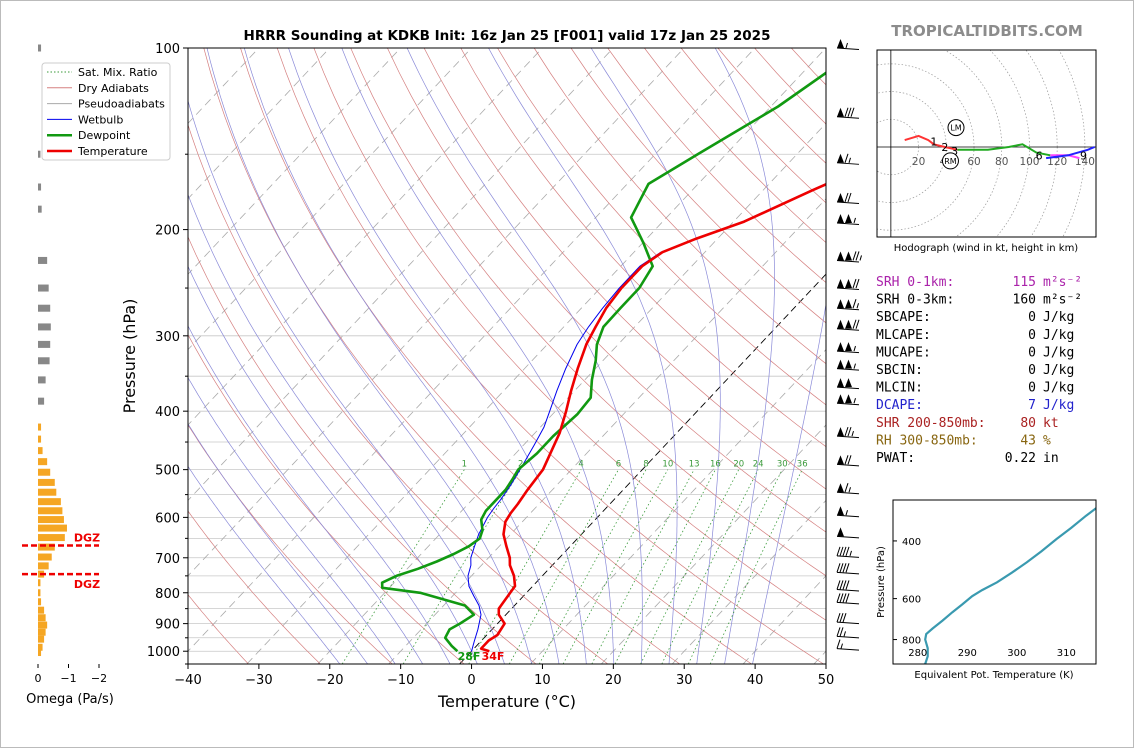 The width and height of the screenshot is (1134, 748). What do you see at coordinates (167, 594) in the screenshot?
I see `y-tick-label: 800` at bounding box center [167, 594].